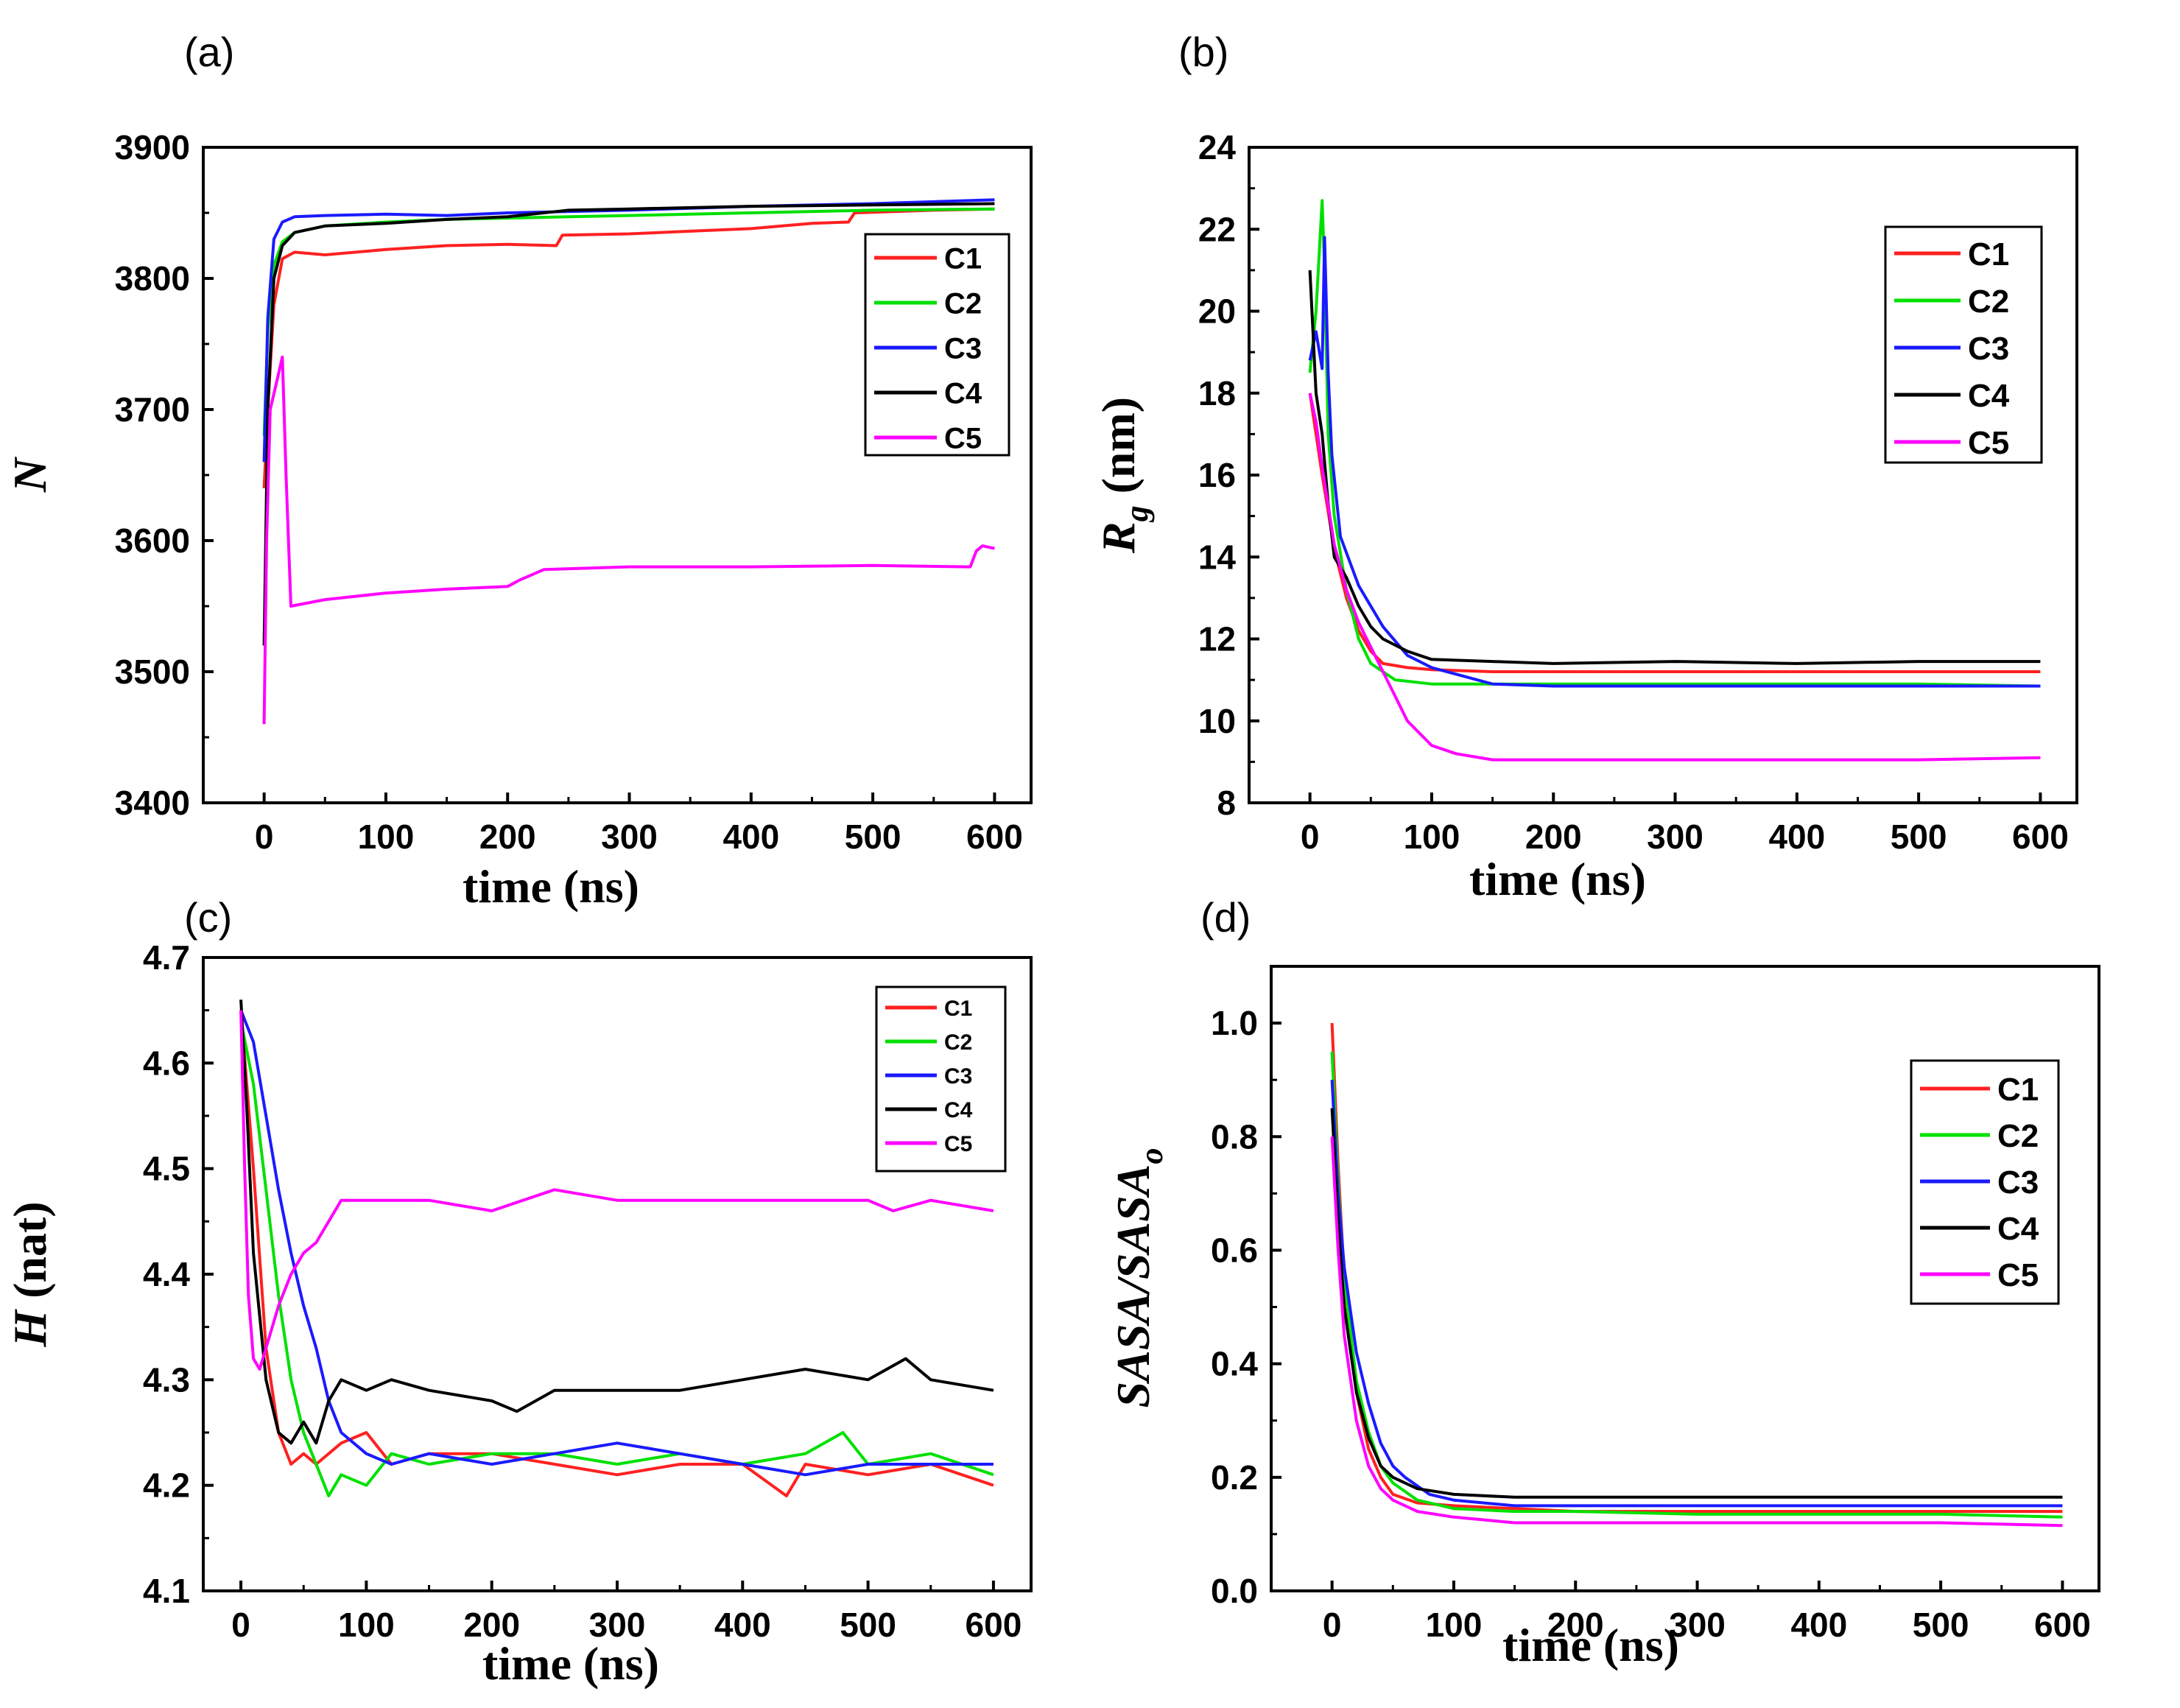  I want to click on y-axis-label: Rg (nm), so click(1123, 475).